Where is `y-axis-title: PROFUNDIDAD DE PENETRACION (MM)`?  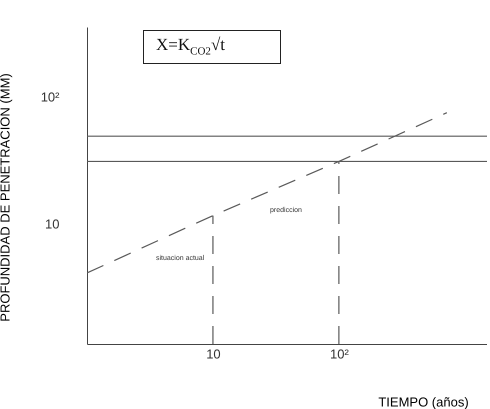 y-axis-title: PROFUNDIDAD DE PENETRACION (MM) is located at coordinates (6, 197).